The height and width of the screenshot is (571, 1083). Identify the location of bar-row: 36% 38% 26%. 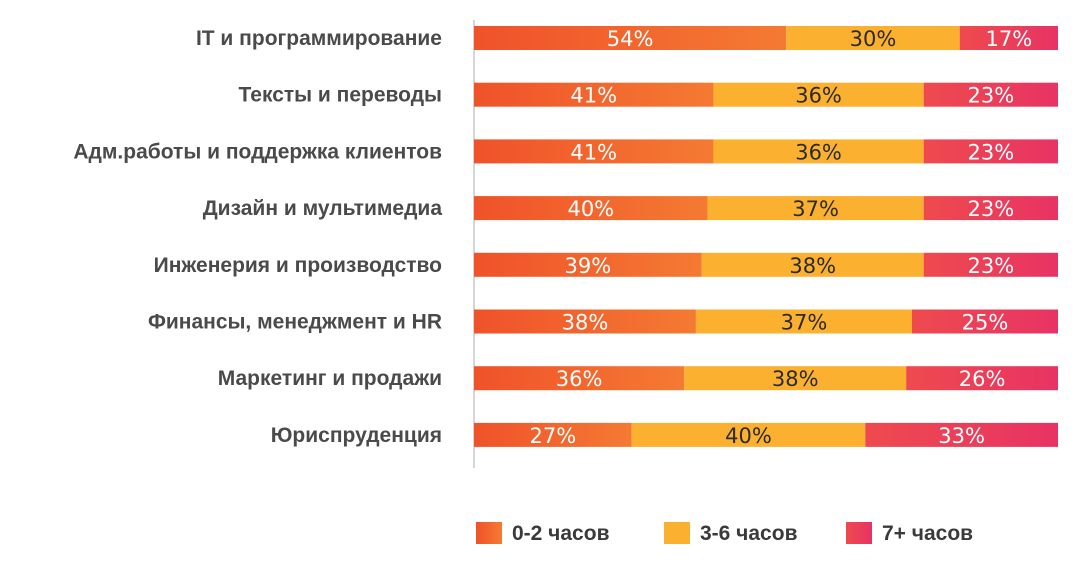
(766, 378).